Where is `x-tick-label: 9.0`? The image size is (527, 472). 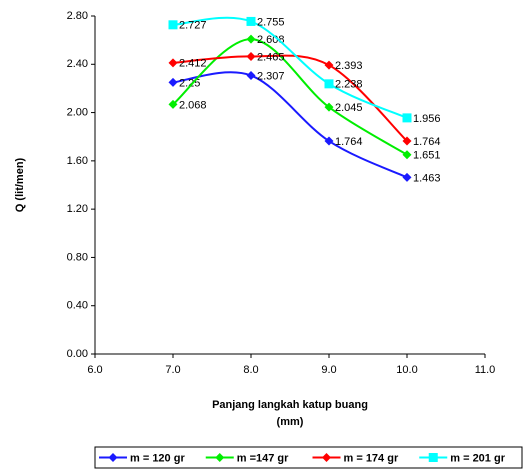
x-tick-label: 9.0 is located at coordinates (328, 370).